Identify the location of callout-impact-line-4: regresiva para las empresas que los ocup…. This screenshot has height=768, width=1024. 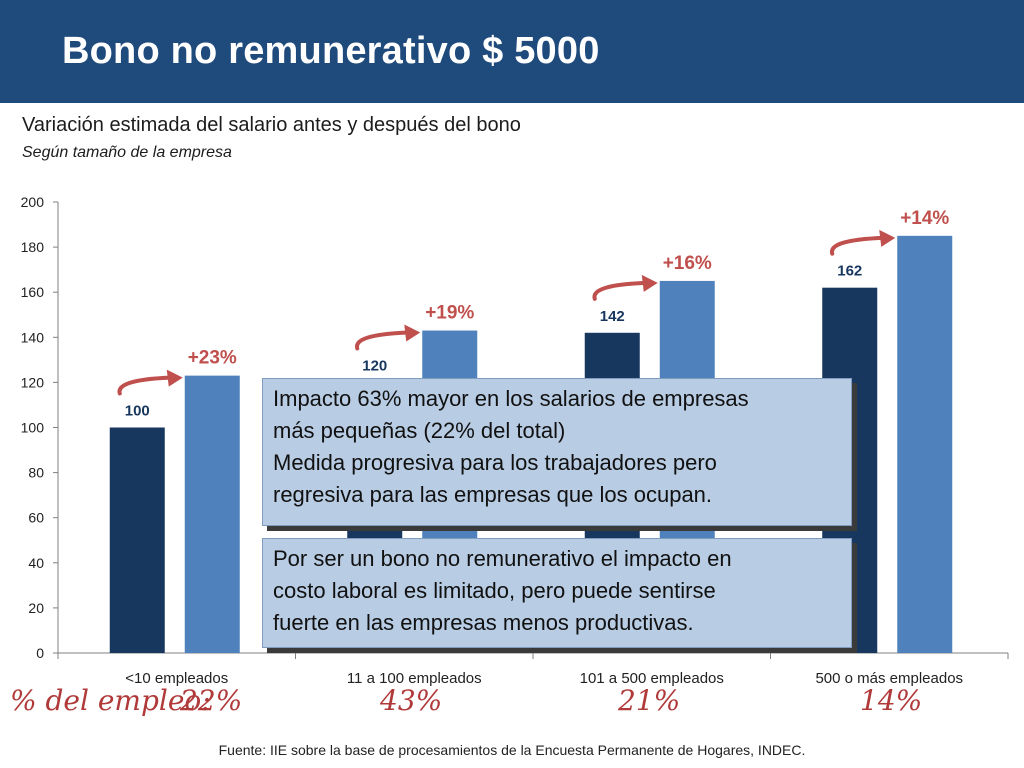
(493, 494).